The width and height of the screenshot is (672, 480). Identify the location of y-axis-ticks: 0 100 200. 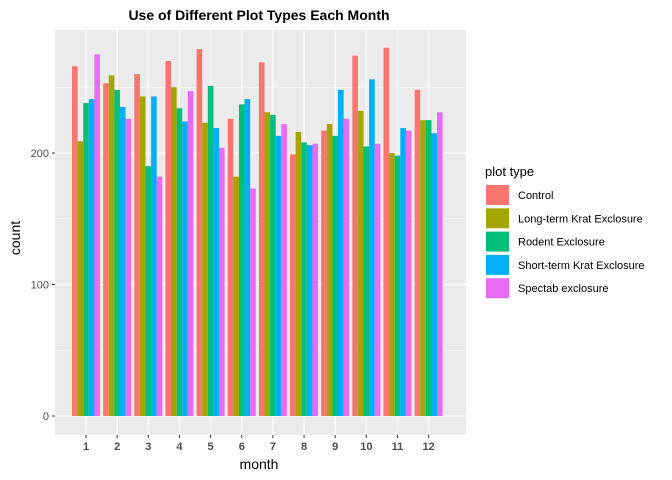
(43, 285).